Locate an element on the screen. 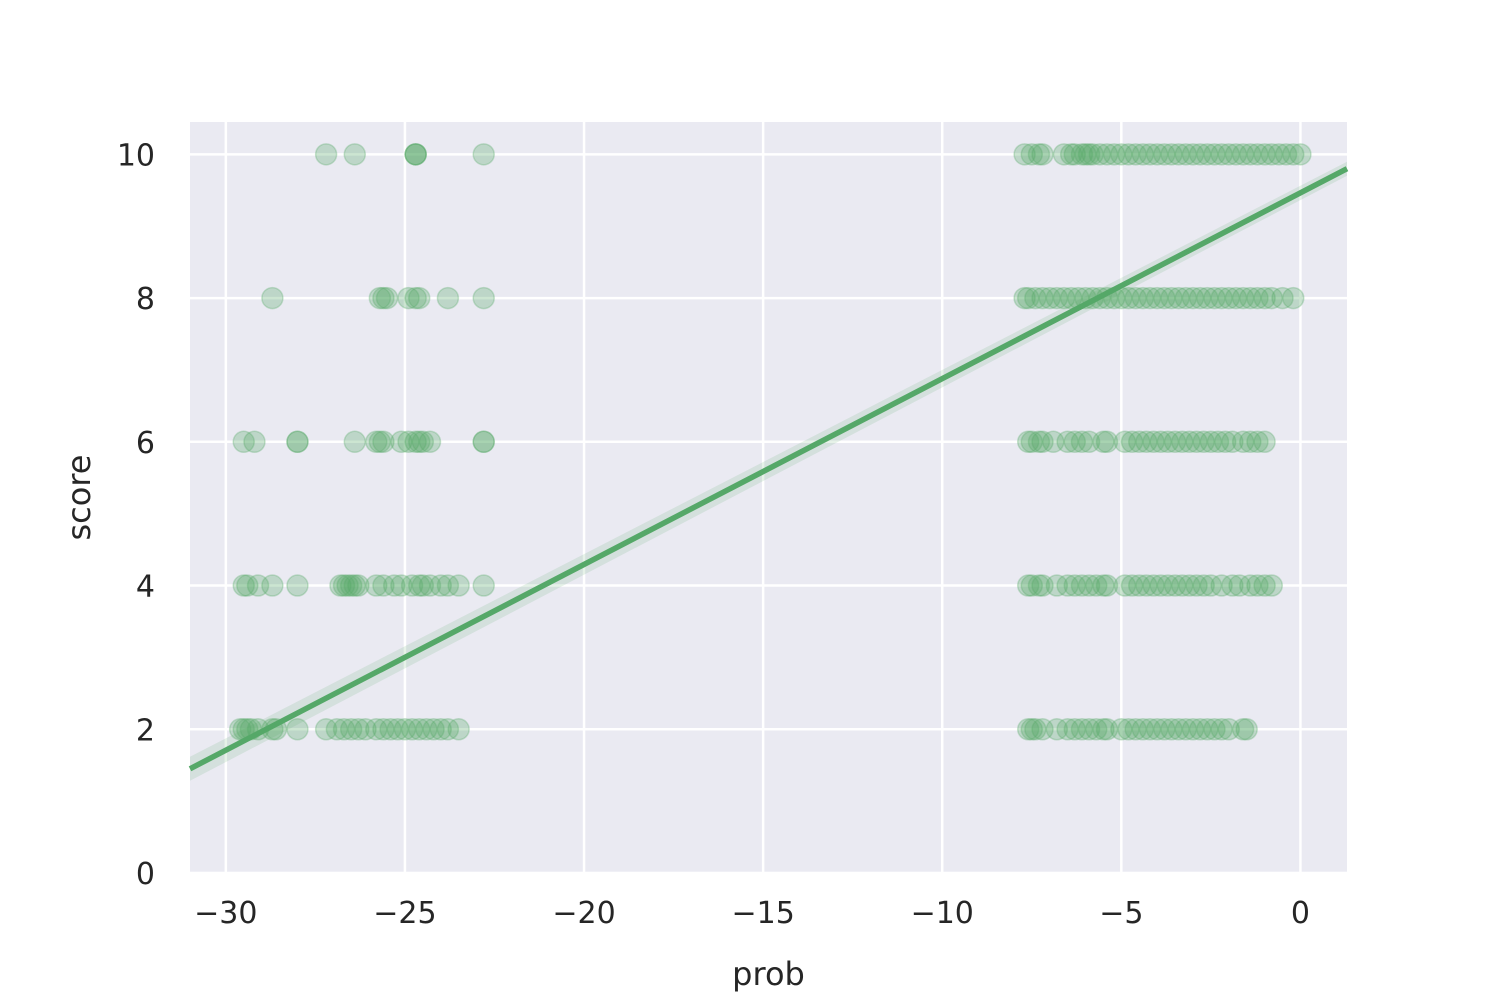 The width and height of the screenshot is (1500, 1000). y-tick-label: 6 is located at coordinates (145, 443).